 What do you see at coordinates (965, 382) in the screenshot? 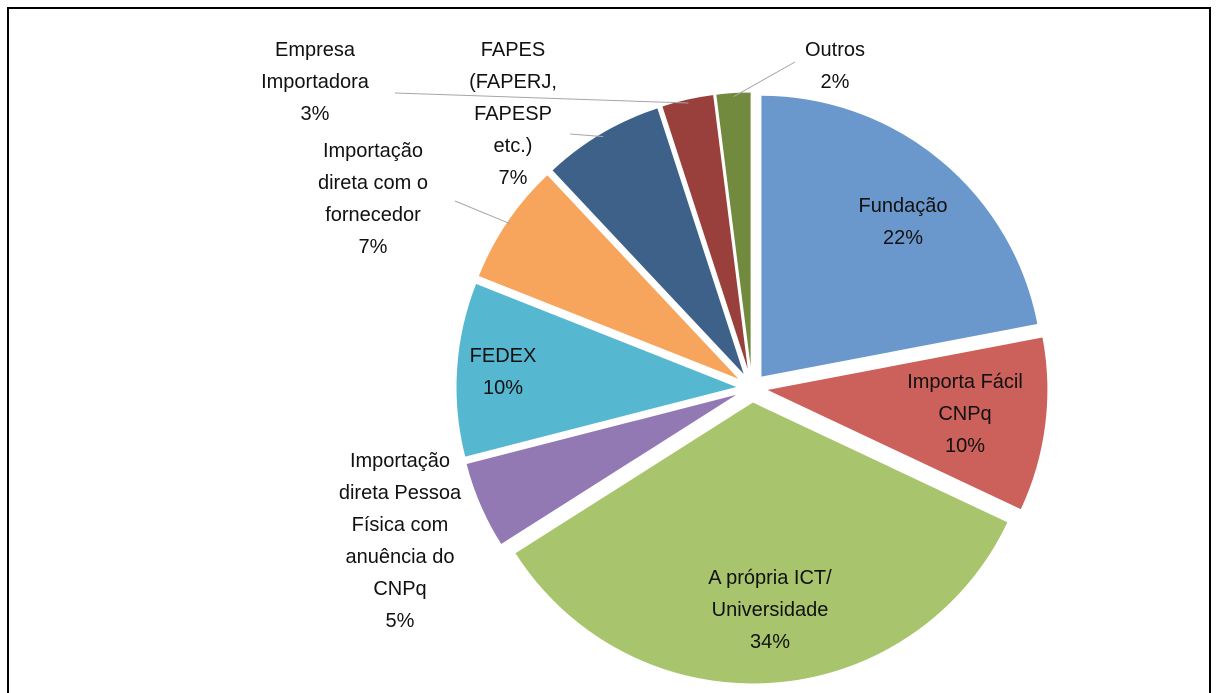
I see `label-line: Importa Fácil` at bounding box center [965, 382].